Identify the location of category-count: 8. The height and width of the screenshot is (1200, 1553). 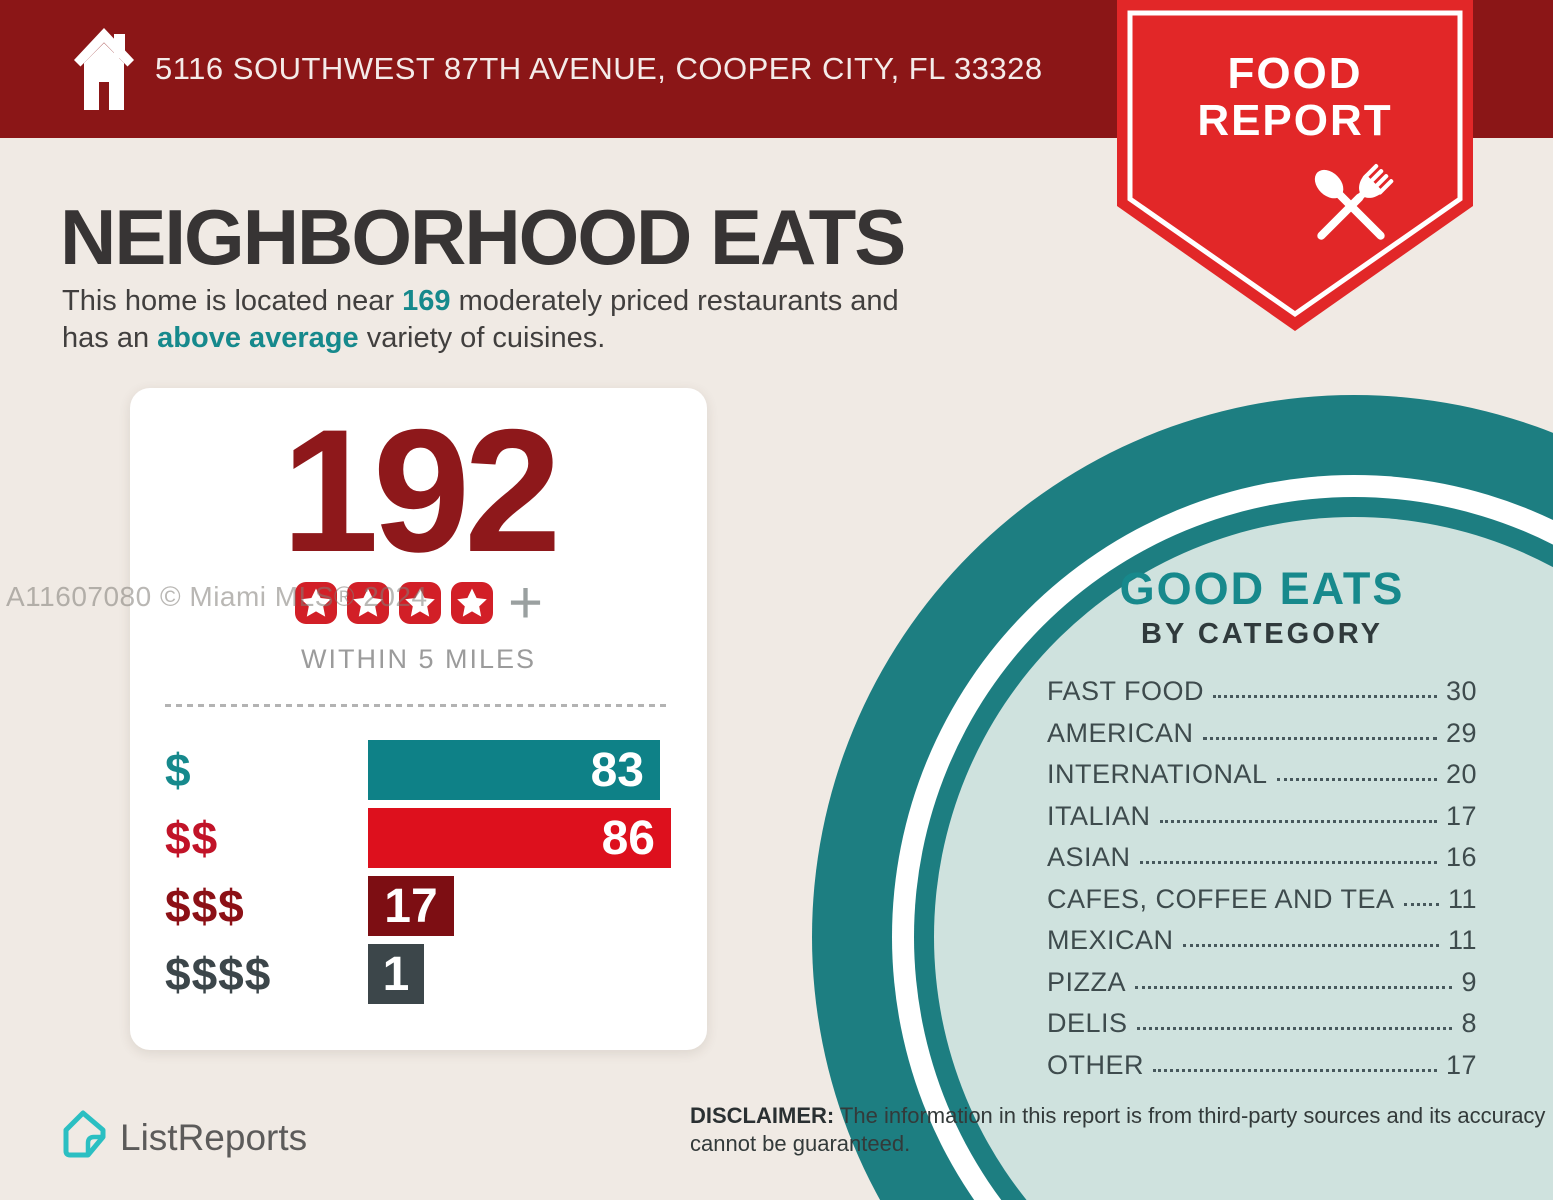
(1469, 1023).